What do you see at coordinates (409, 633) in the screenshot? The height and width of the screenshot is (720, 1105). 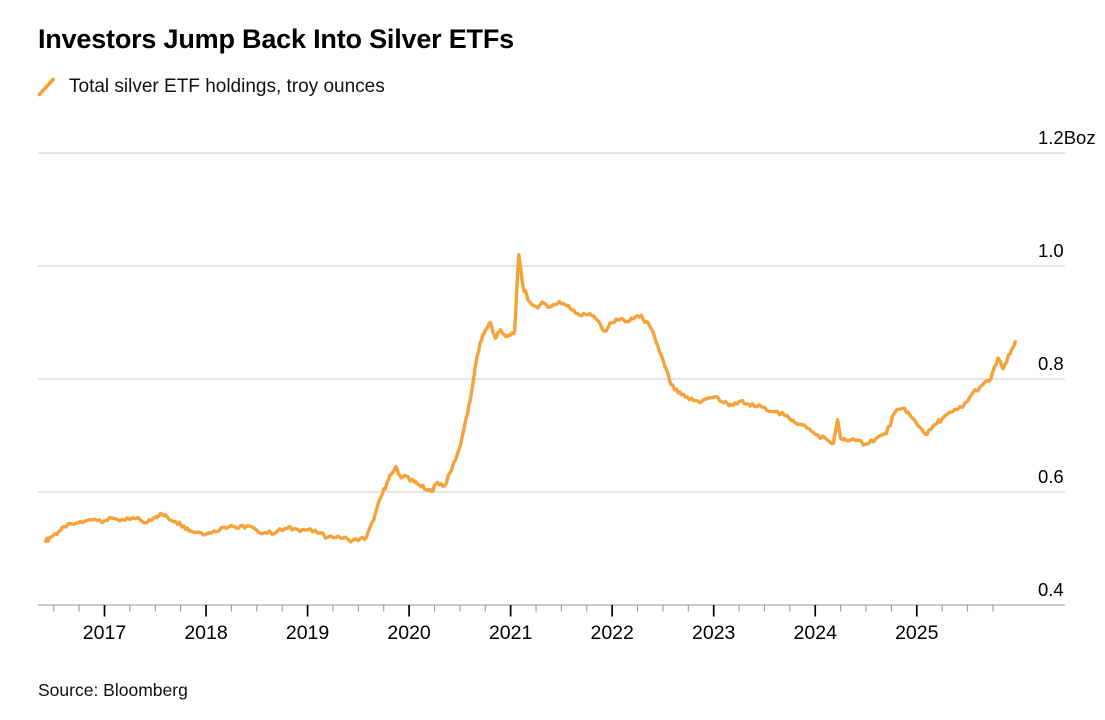 I see `x-tick-label: 2020` at bounding box center [409, 633].